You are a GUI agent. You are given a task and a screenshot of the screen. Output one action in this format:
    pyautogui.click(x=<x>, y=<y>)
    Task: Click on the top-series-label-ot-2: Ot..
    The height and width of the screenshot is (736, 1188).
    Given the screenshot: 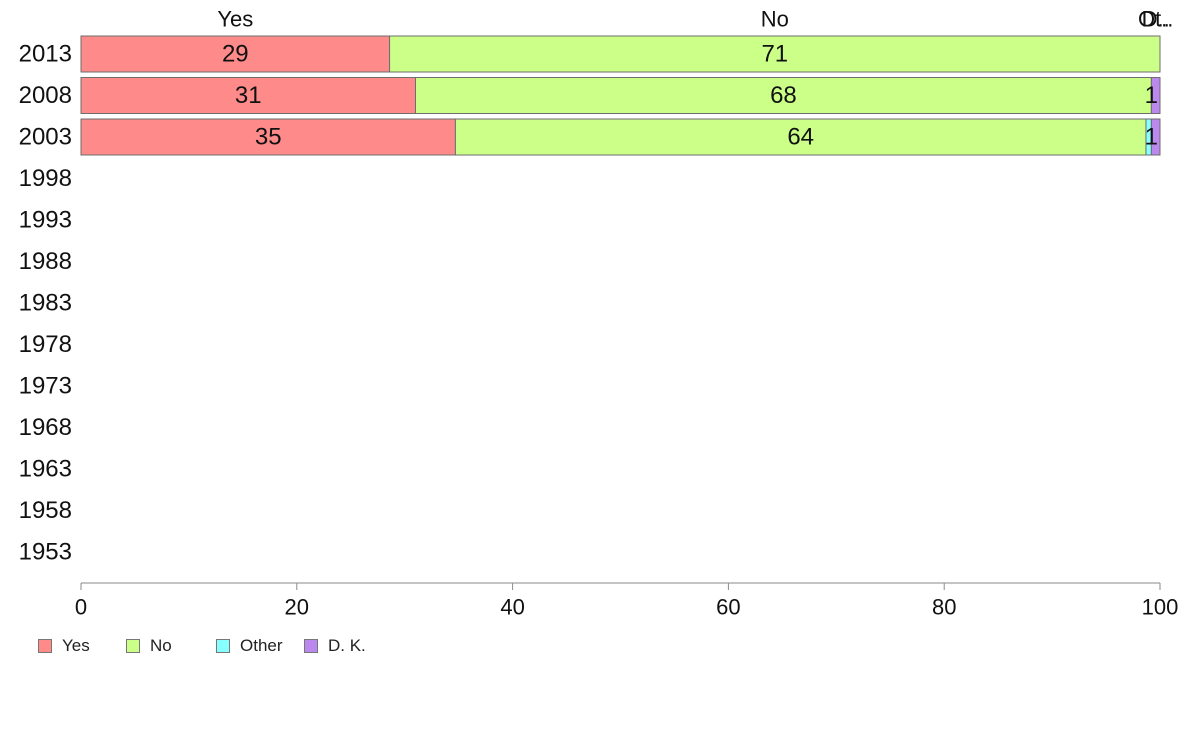 What is the action you would take?
    pyautogui.click(x=1155, y=19)
    